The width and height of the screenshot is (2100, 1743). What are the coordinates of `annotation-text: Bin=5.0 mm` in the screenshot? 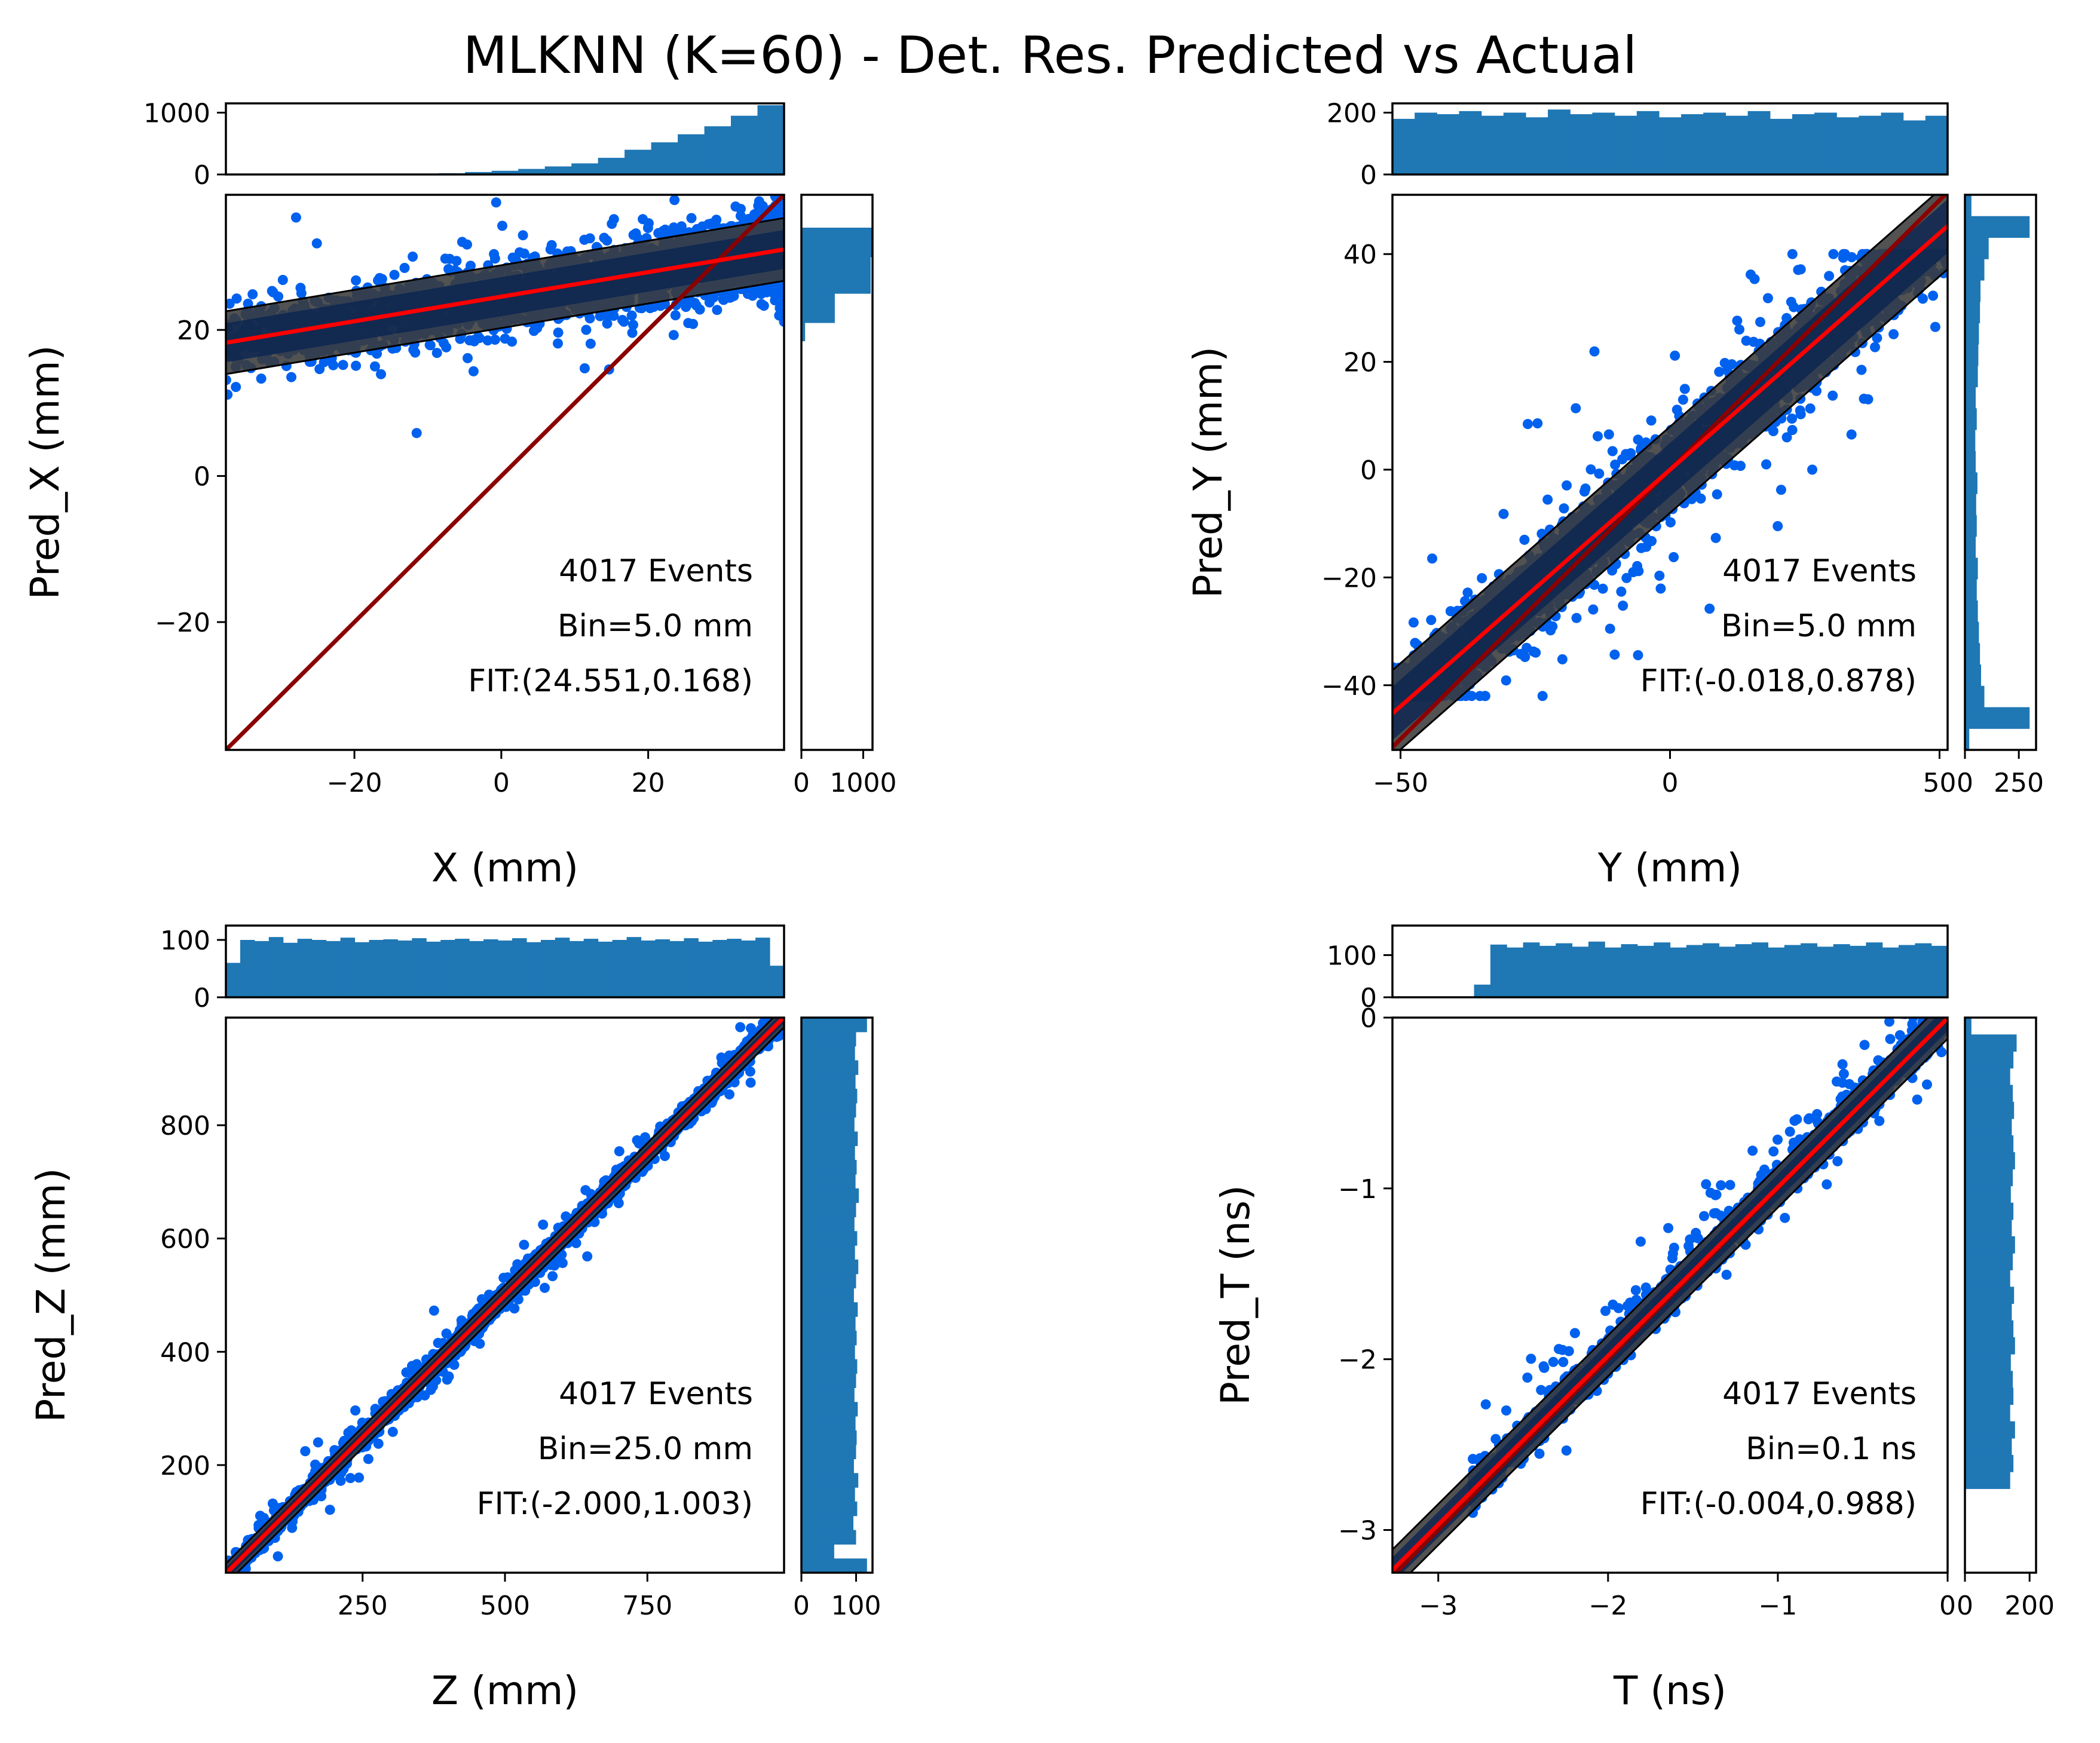 It's located at (655, 626).